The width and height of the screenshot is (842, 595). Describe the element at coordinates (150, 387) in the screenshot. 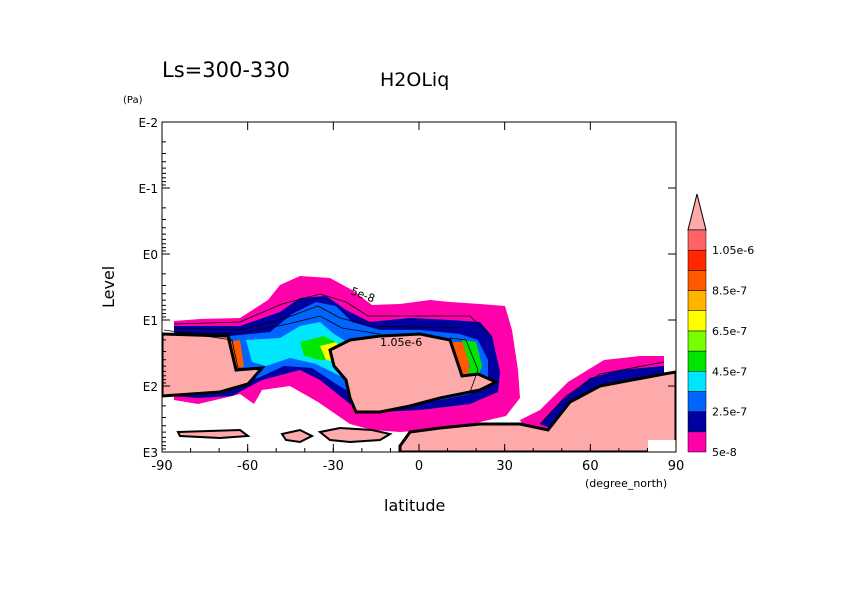

I see `y-tick-label: E2` at that location.